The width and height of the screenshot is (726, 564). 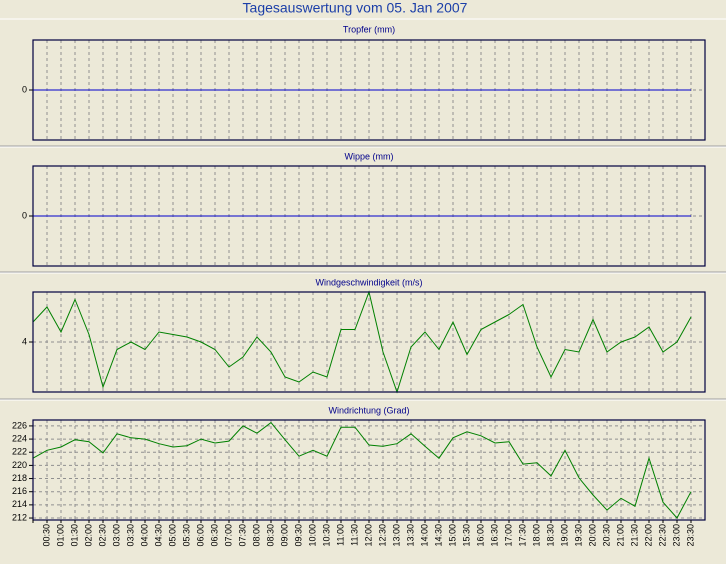 What do you see at coordinates (522, 535) in the screenshot?
I see `x-tick-label: 17:30` at bounding box center [522, 535].